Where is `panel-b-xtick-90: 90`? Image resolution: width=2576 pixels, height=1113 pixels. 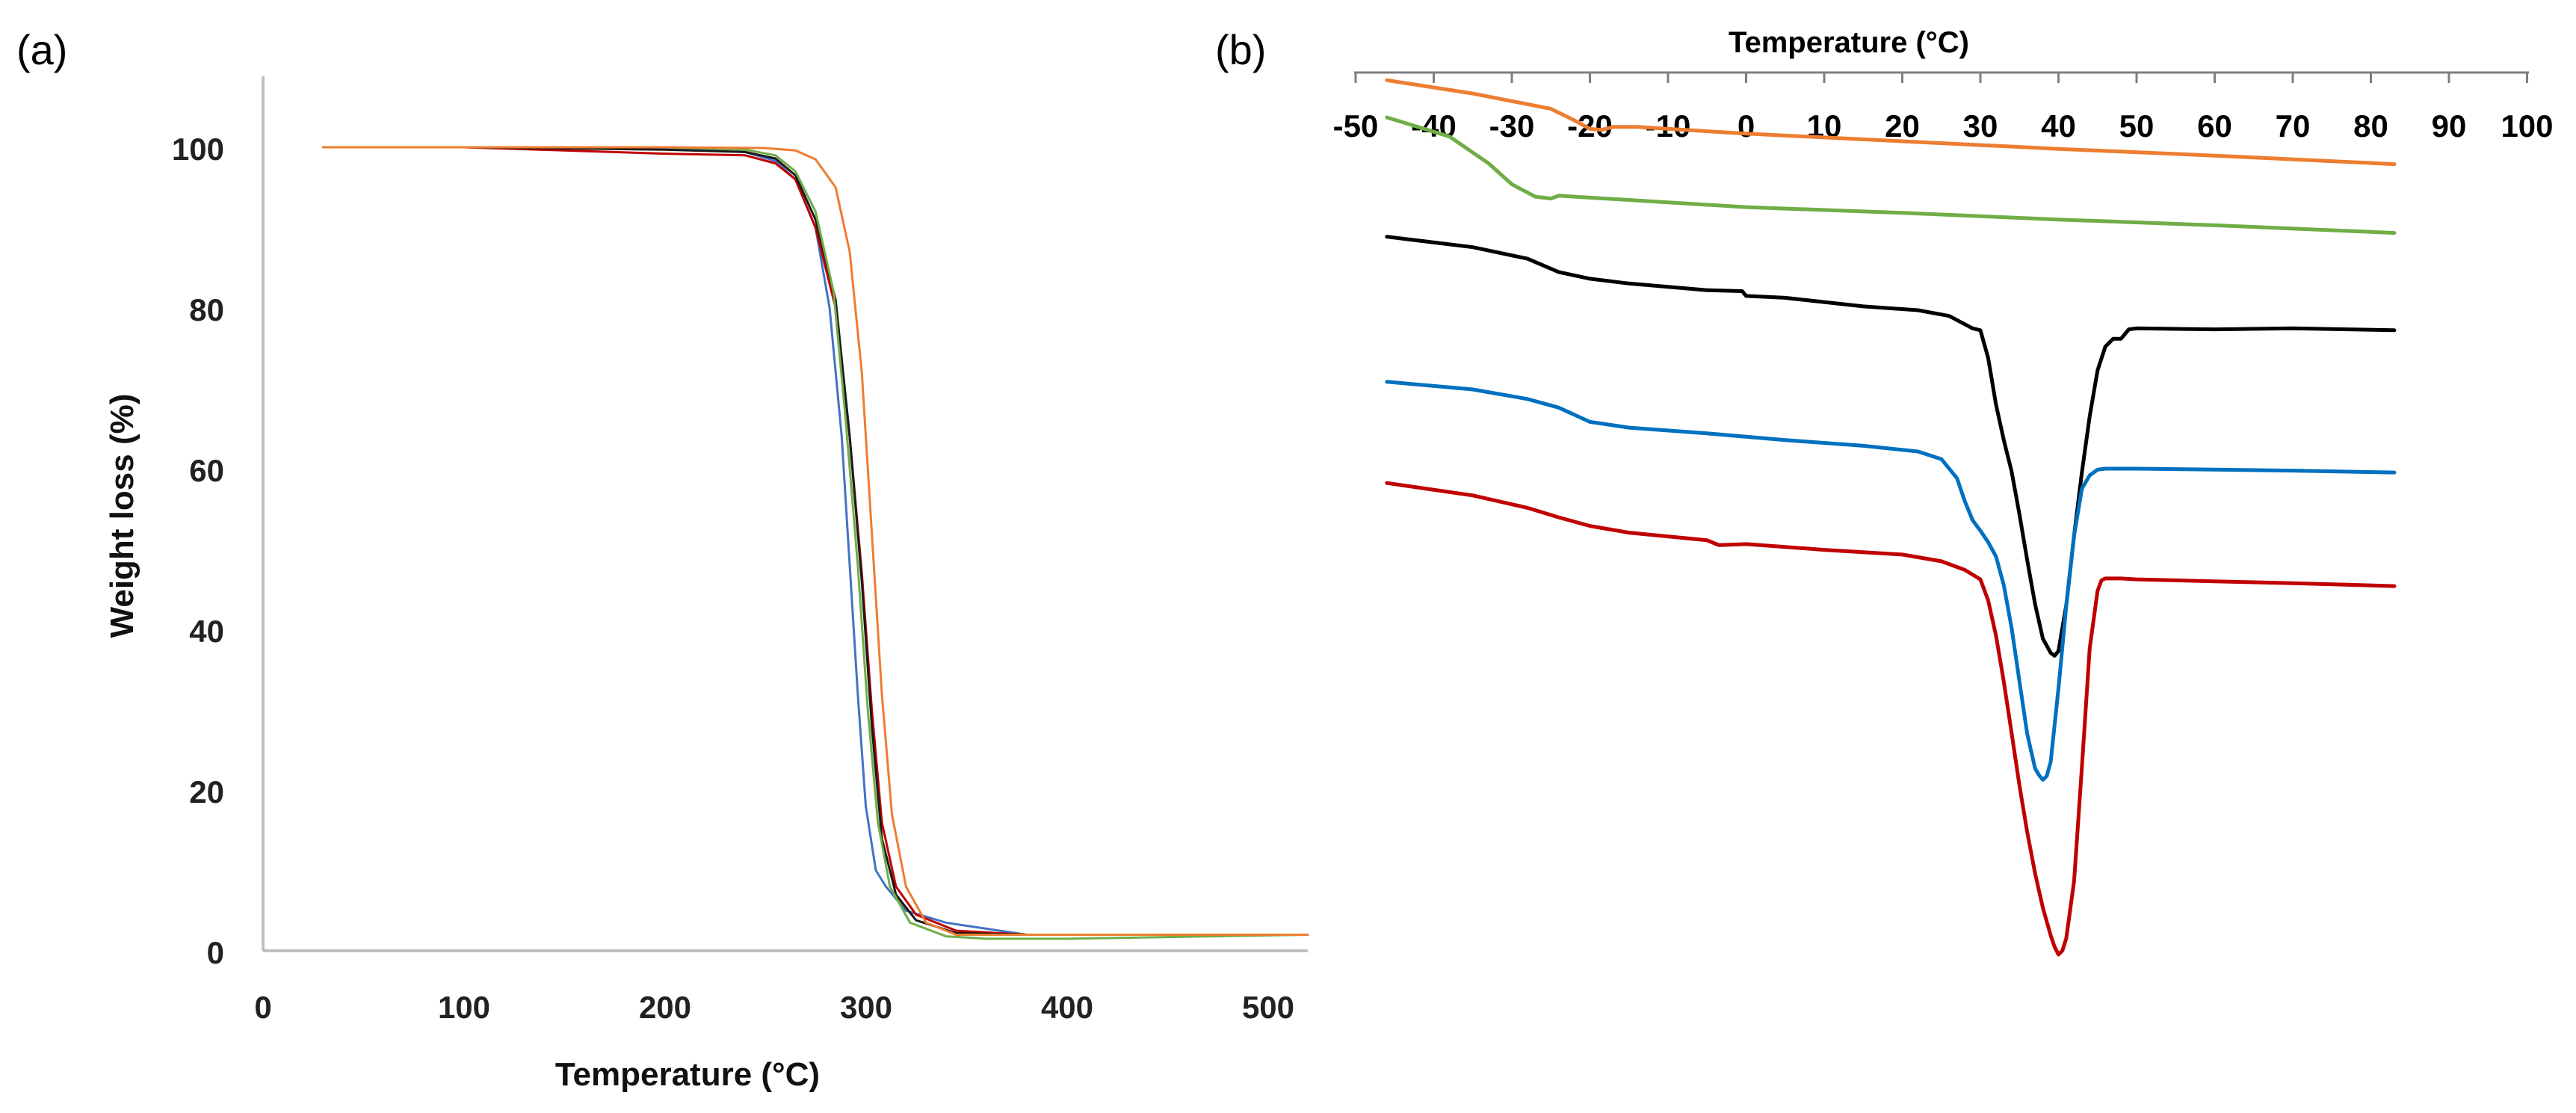
panel-b-xtick-90: 90 is located at coordinates (2449, 126).